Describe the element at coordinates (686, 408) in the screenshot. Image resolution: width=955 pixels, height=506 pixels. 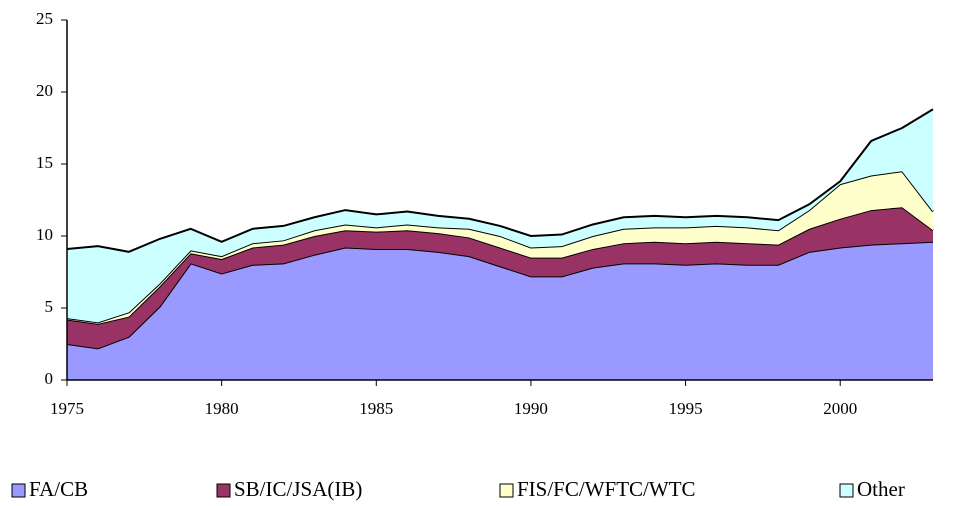
I see `x-tick-label: 1995` at that location.